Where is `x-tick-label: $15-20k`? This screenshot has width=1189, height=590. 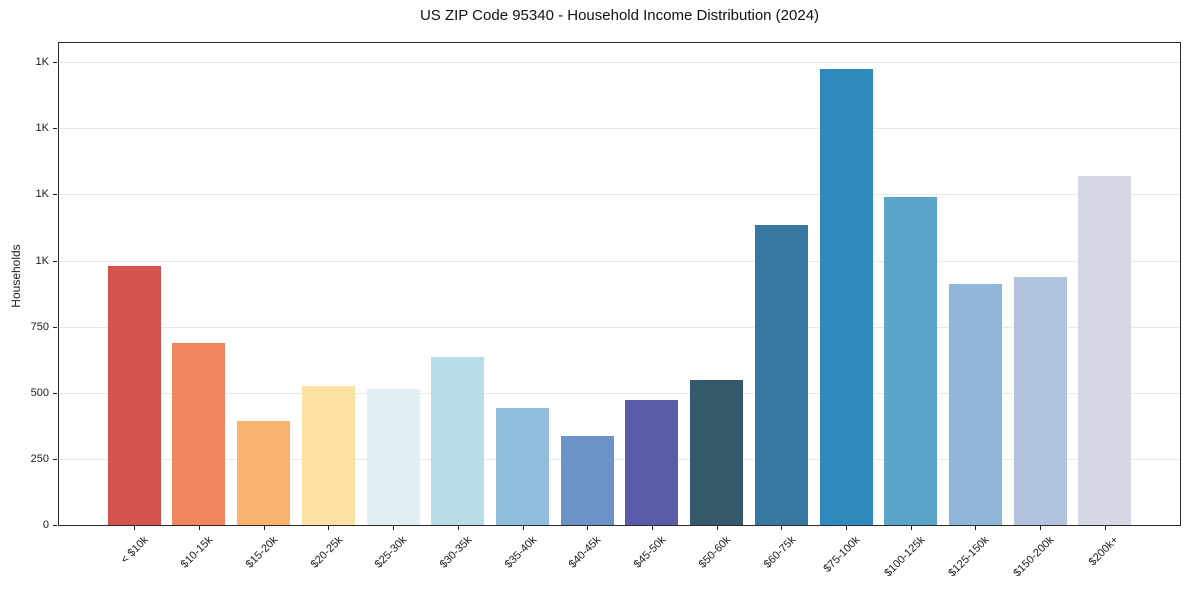
x-tick-label: $15-20k is located at coordinates (262, 552).